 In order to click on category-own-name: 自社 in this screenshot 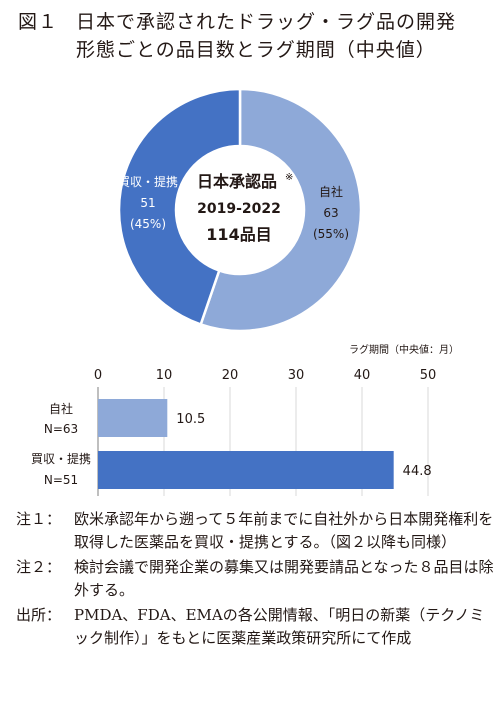, I will do `click(61, 408)`.